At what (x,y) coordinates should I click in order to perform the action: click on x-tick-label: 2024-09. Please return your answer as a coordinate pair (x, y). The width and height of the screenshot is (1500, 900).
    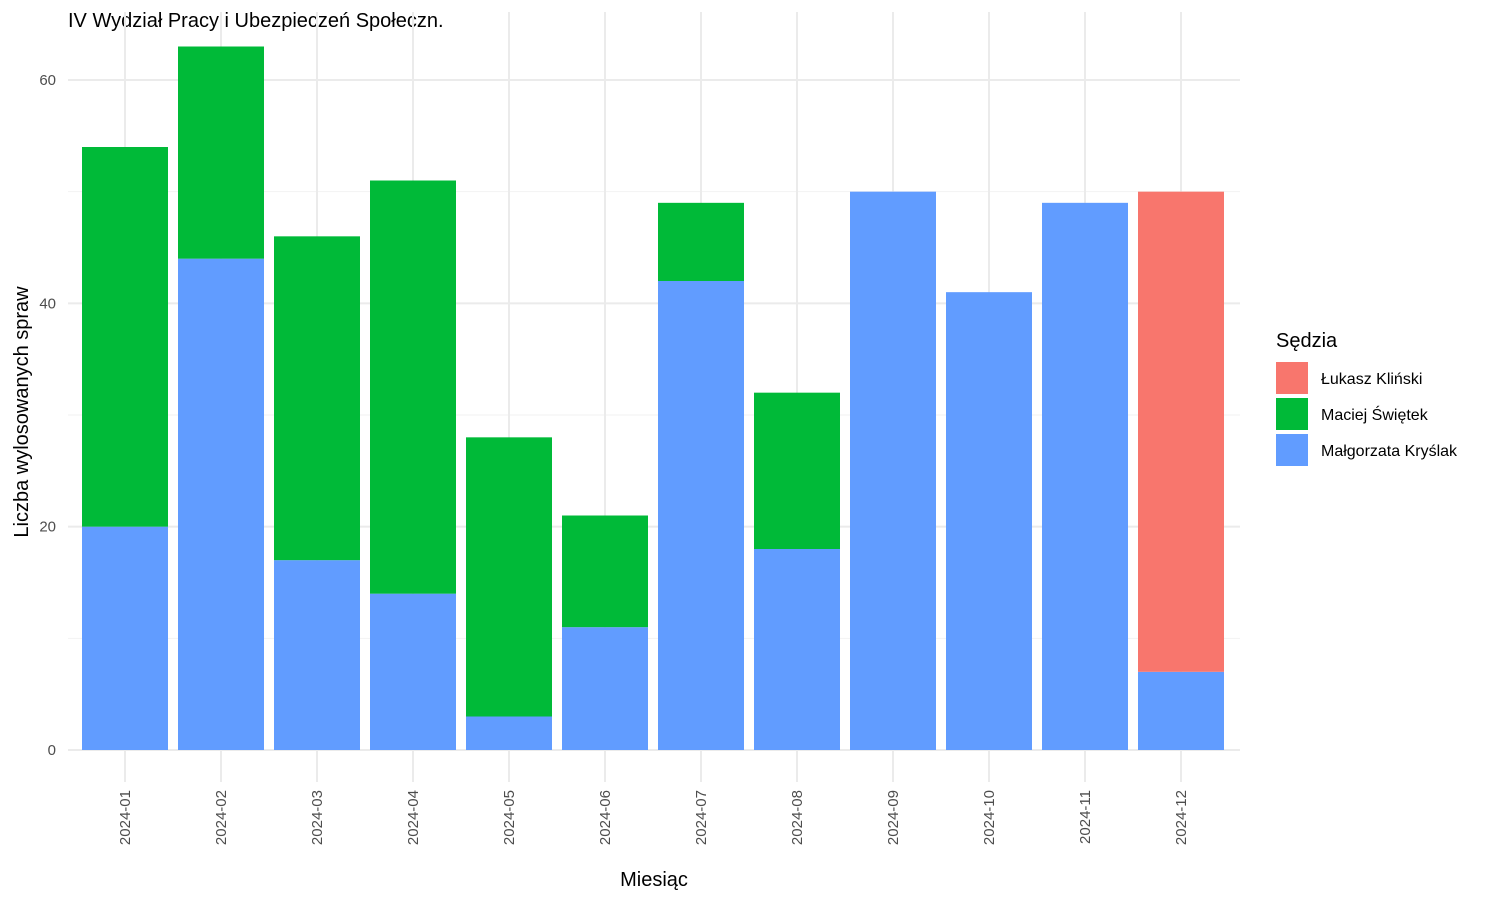
    Looking at the image, I should click on (893, 817).